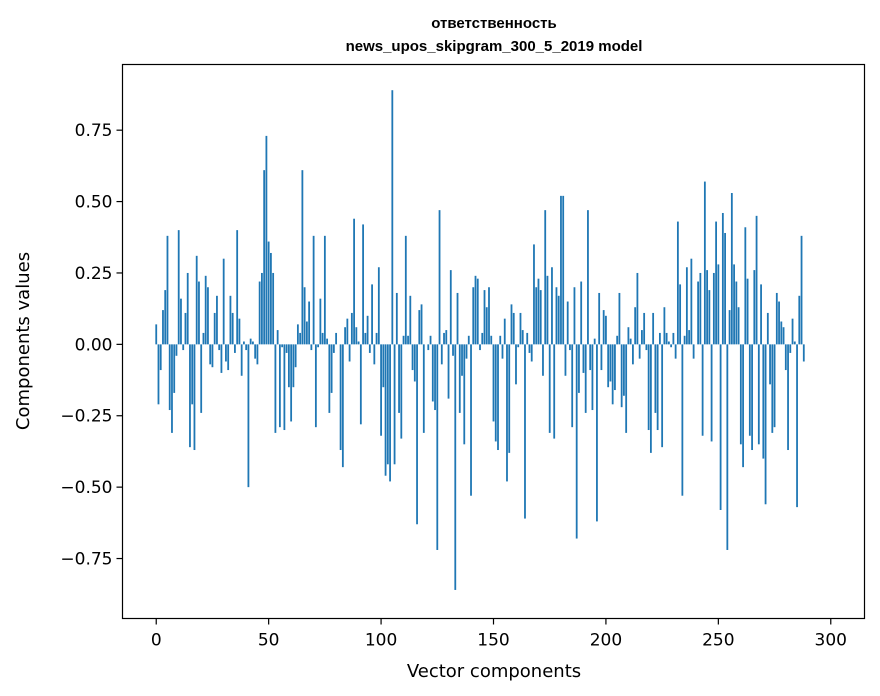  What do you see at coordinates (494, 671) in the screenshot?
I see `x-axis-label: Vector components` at bounding box center [494, 671].